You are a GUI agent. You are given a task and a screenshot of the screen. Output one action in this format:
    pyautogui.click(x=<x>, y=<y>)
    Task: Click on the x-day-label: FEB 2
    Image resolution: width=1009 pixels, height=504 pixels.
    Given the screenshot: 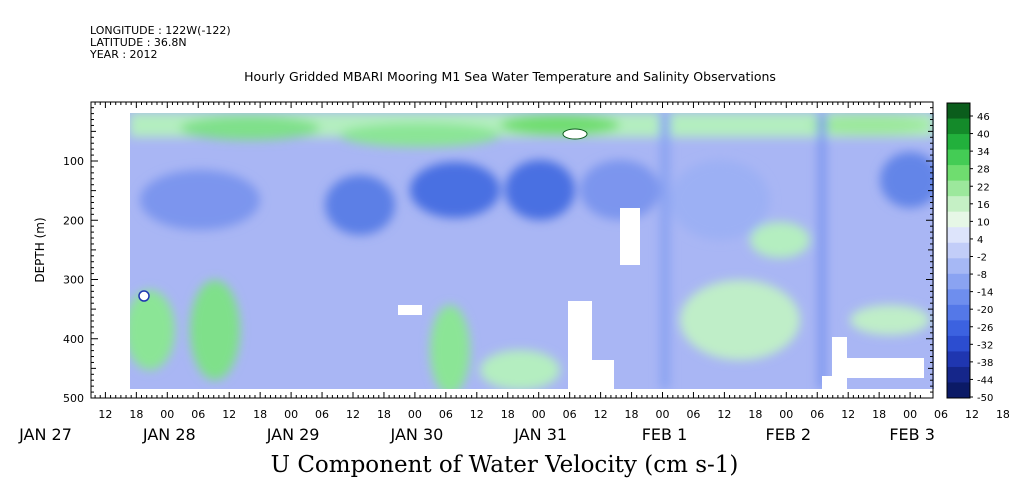 What is the action you would take?
    pyautogui.click(x=789, y=434)
    